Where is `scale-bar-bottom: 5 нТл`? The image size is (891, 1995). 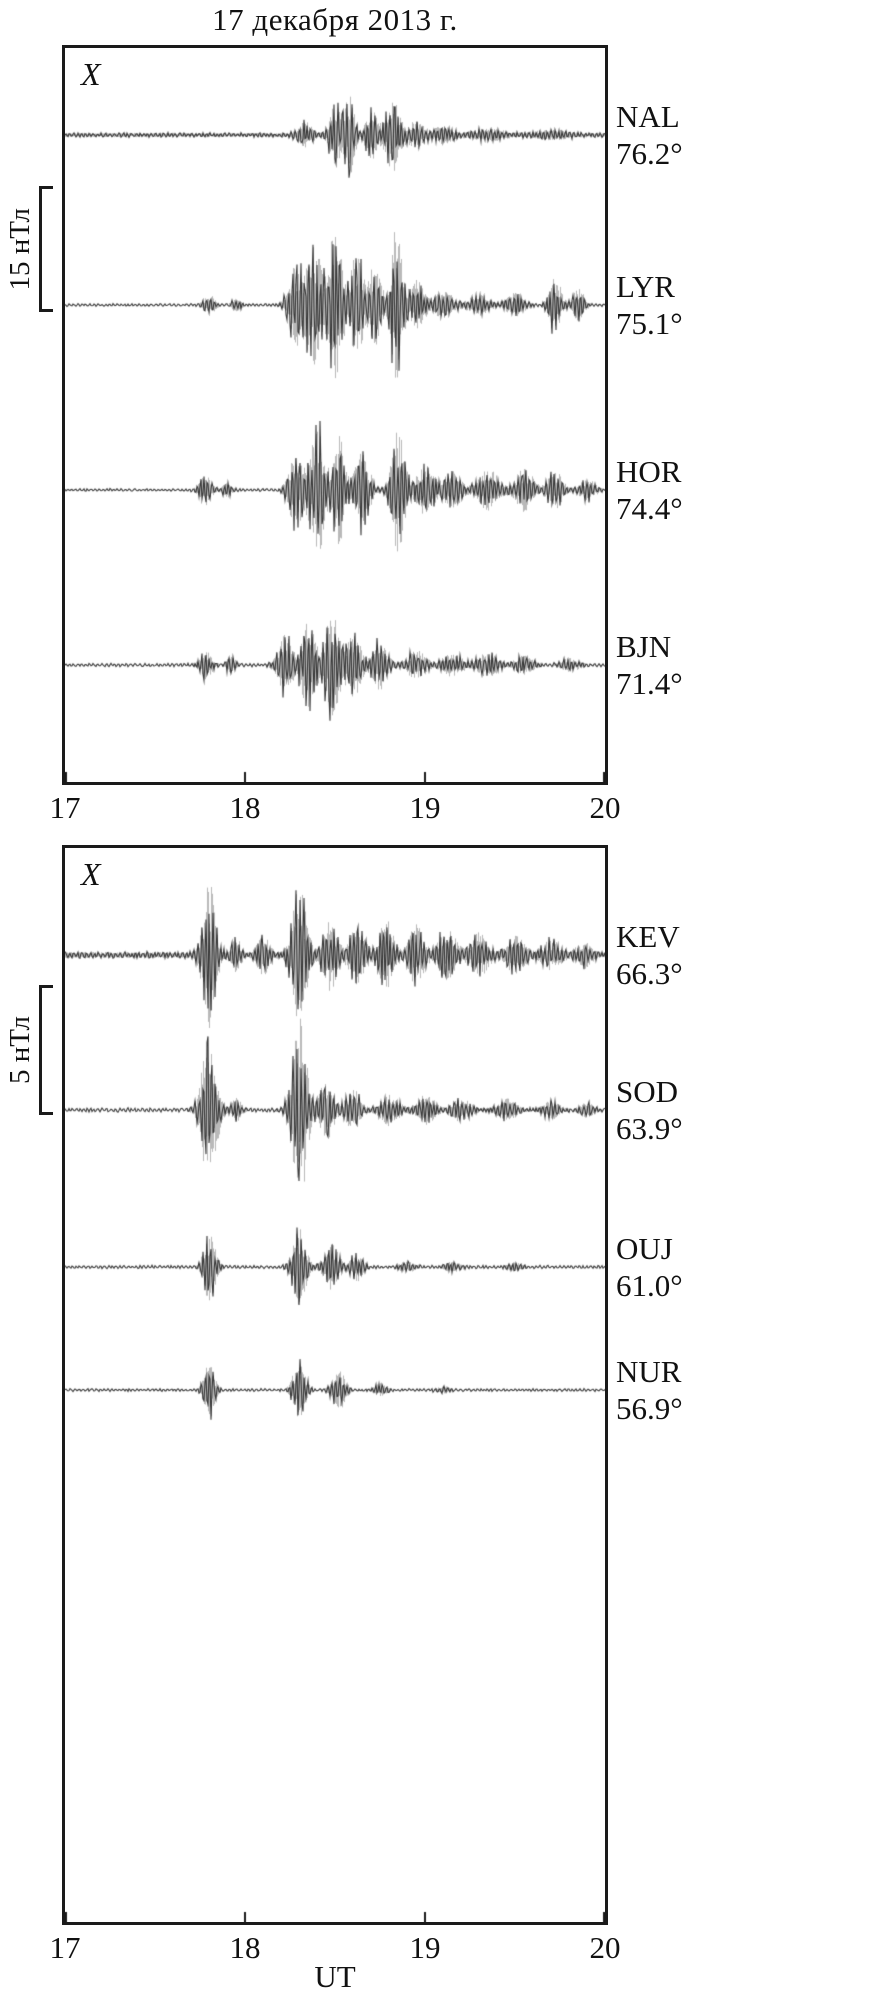
scale-bar-bottom: 5 нТл is located at coordinates (28, 1050).